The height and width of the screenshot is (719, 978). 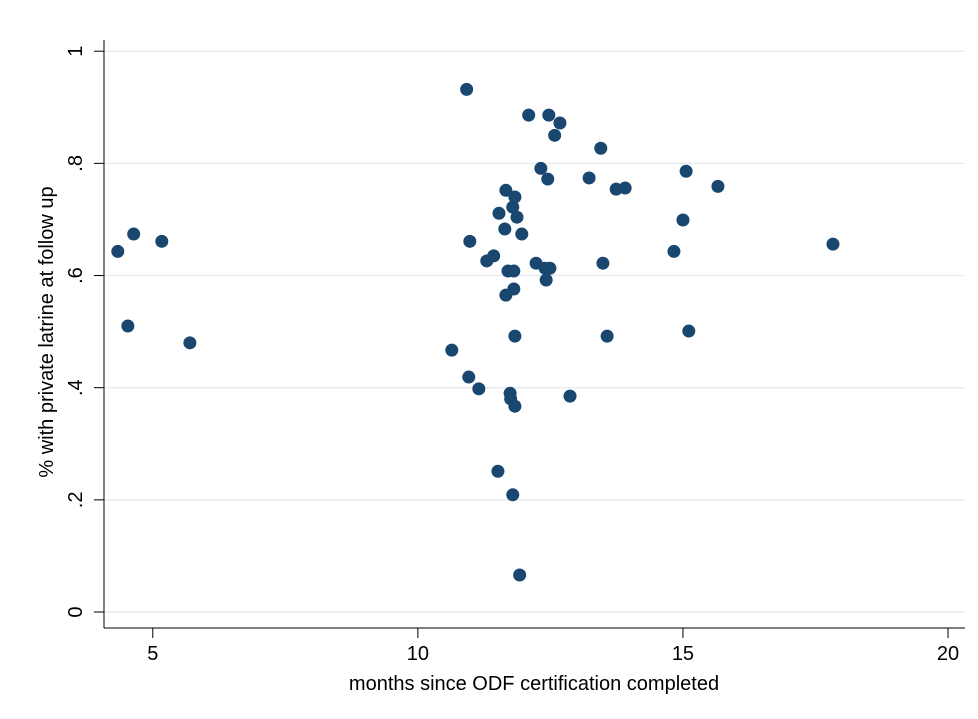 I want to click on x-tick-label: 10, so click(x=418, y=654).